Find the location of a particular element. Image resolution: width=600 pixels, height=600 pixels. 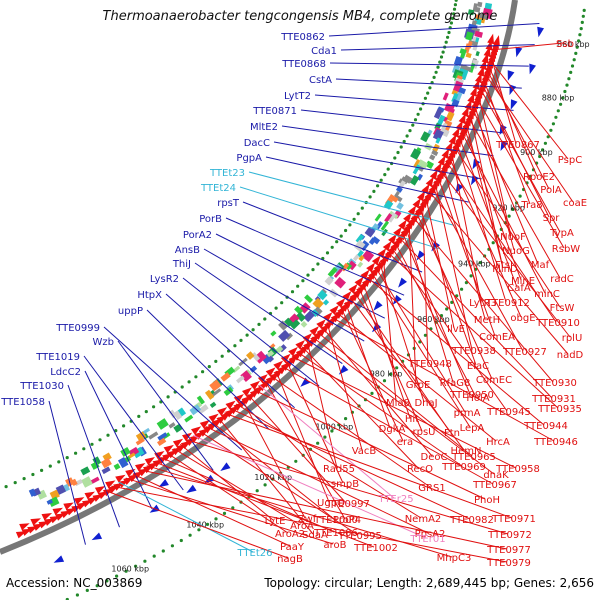

forward-gene-arrow is located at coordinates (397, 299).